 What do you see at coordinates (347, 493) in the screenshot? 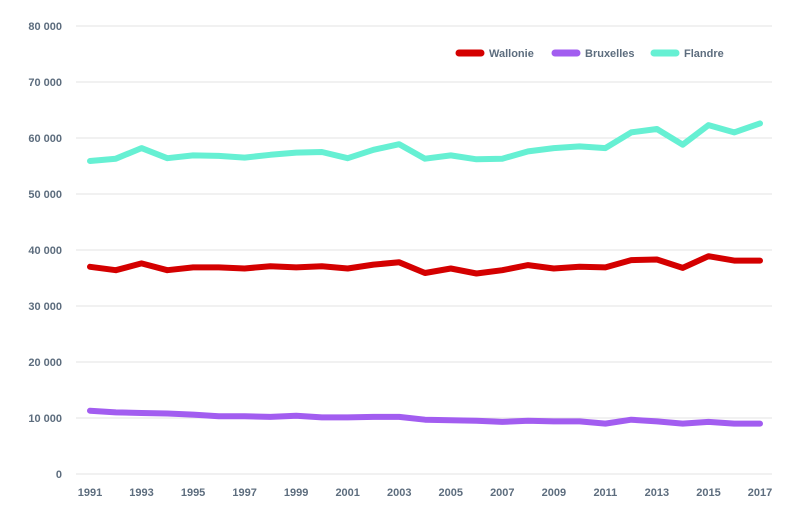
I see `x-tick-label: 2001` at bounding box center [347, 493].